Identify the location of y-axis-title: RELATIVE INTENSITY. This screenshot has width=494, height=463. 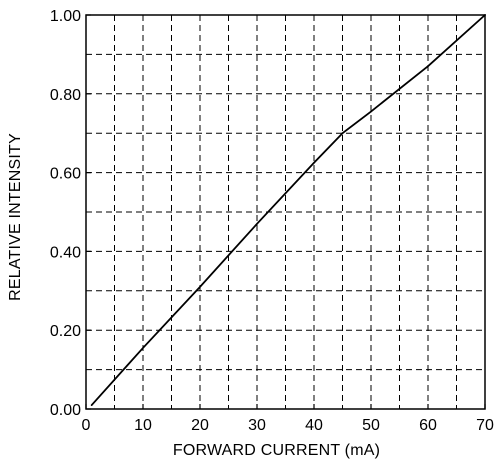
(15, 217).